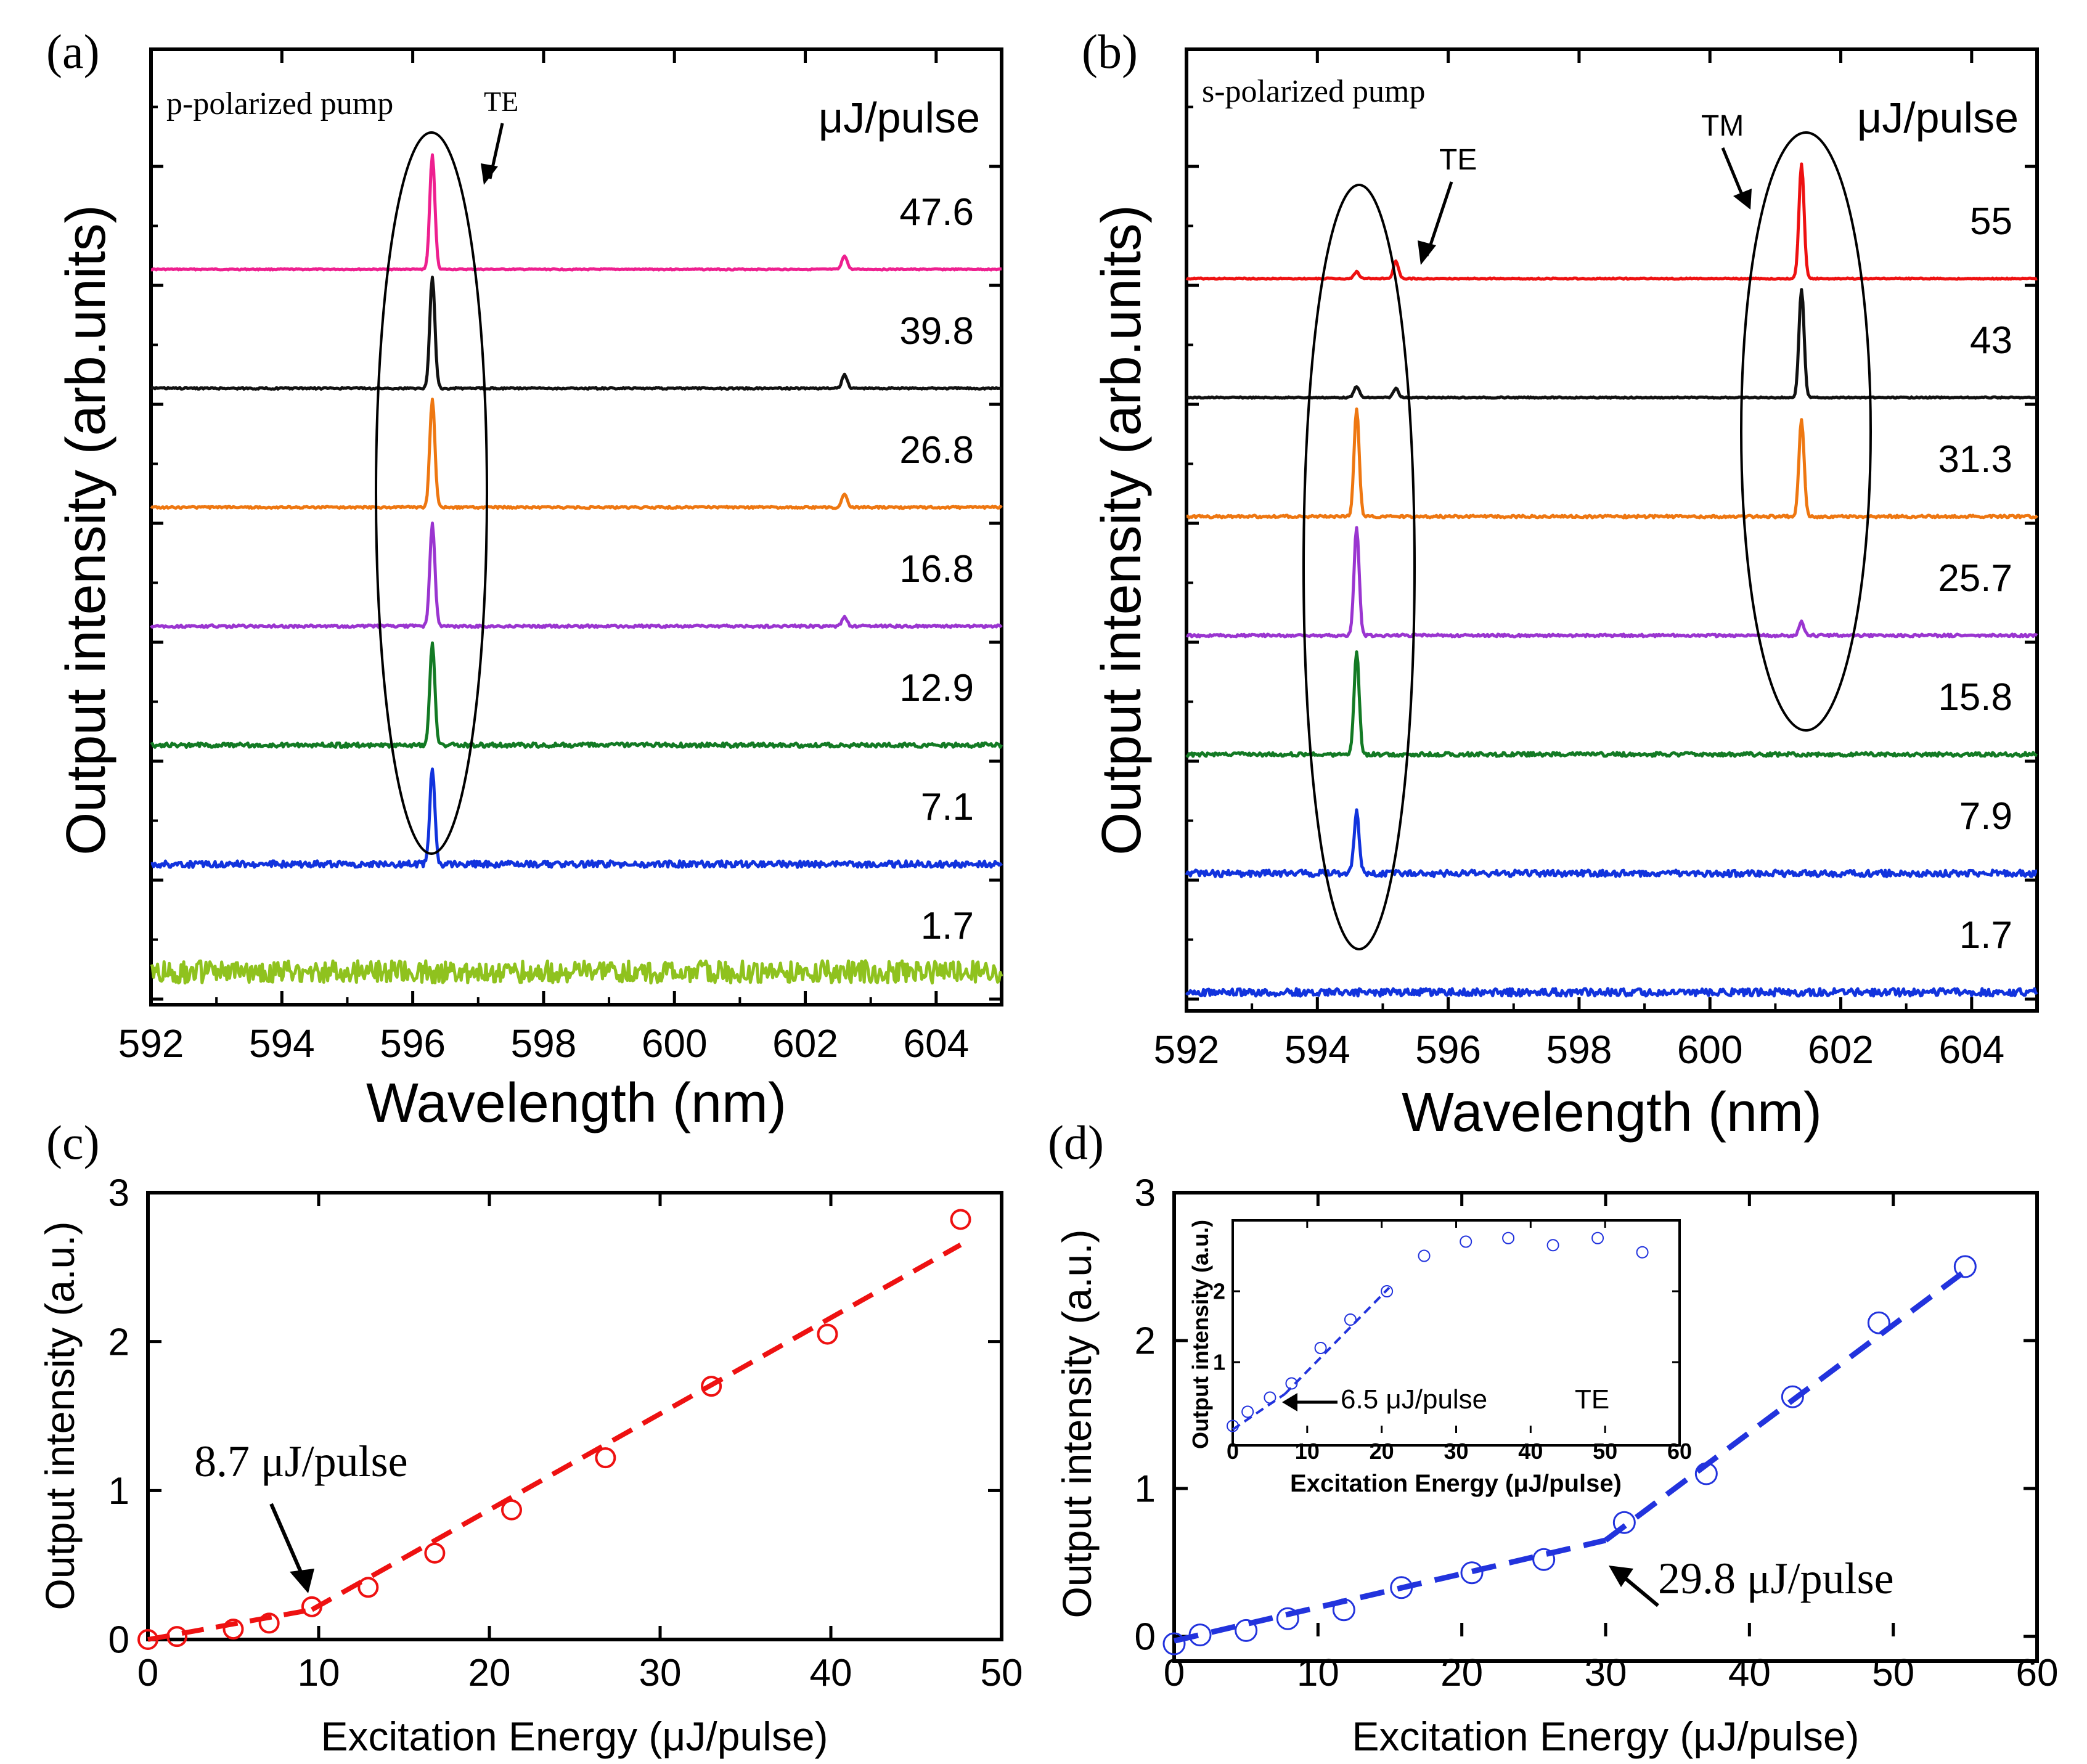 The height and width of the screenshot is (1764, 2087). Describe the element at coordinates (937, 331) in the screenshot. I see `a-series-label-39_8: 39.8` at that location.